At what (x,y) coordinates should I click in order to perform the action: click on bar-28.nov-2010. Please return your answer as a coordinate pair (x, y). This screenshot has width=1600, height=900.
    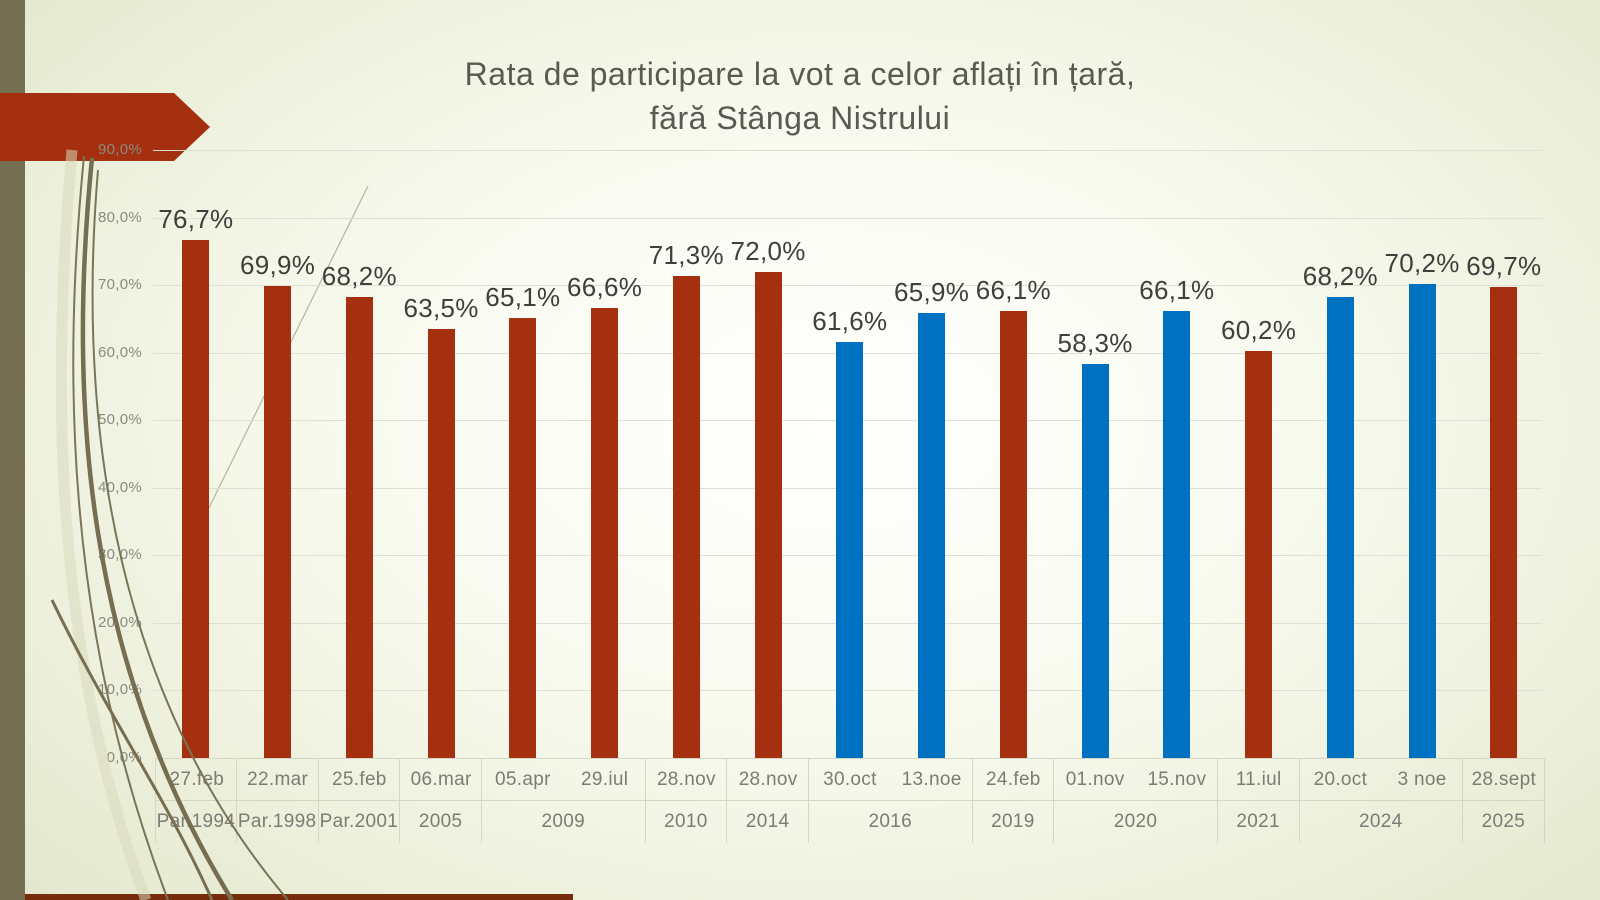
    Looking at the image, I should click on (686, 517).